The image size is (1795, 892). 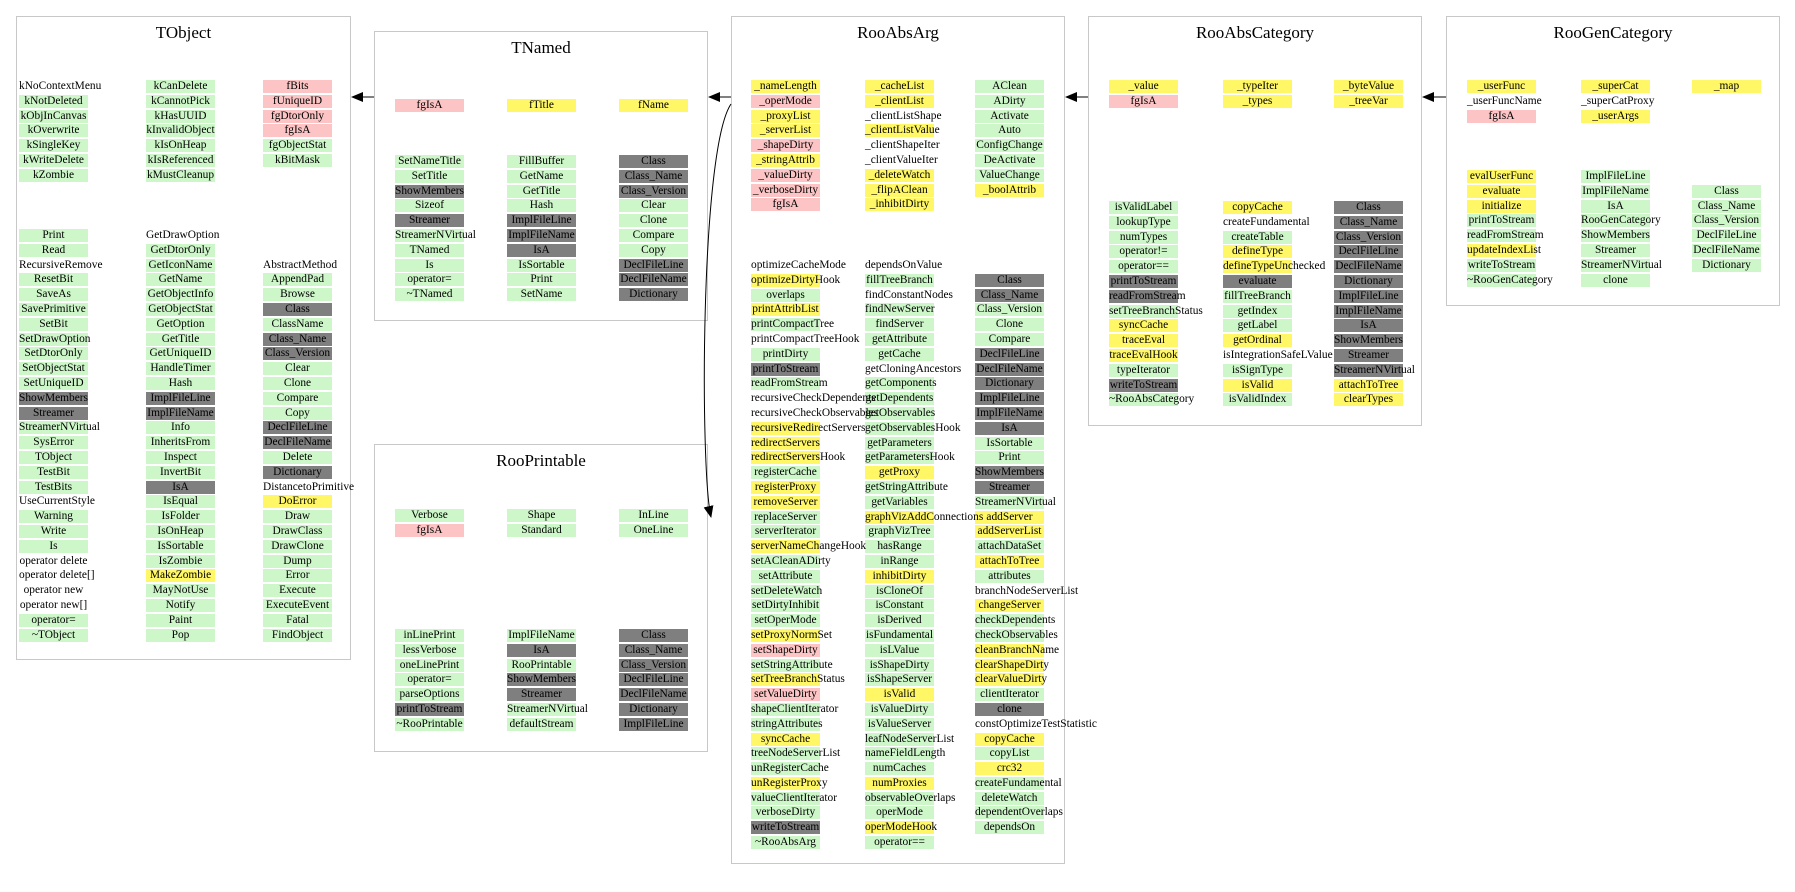 I want to click on member-item: Auto, so click(x=1009, y=131).